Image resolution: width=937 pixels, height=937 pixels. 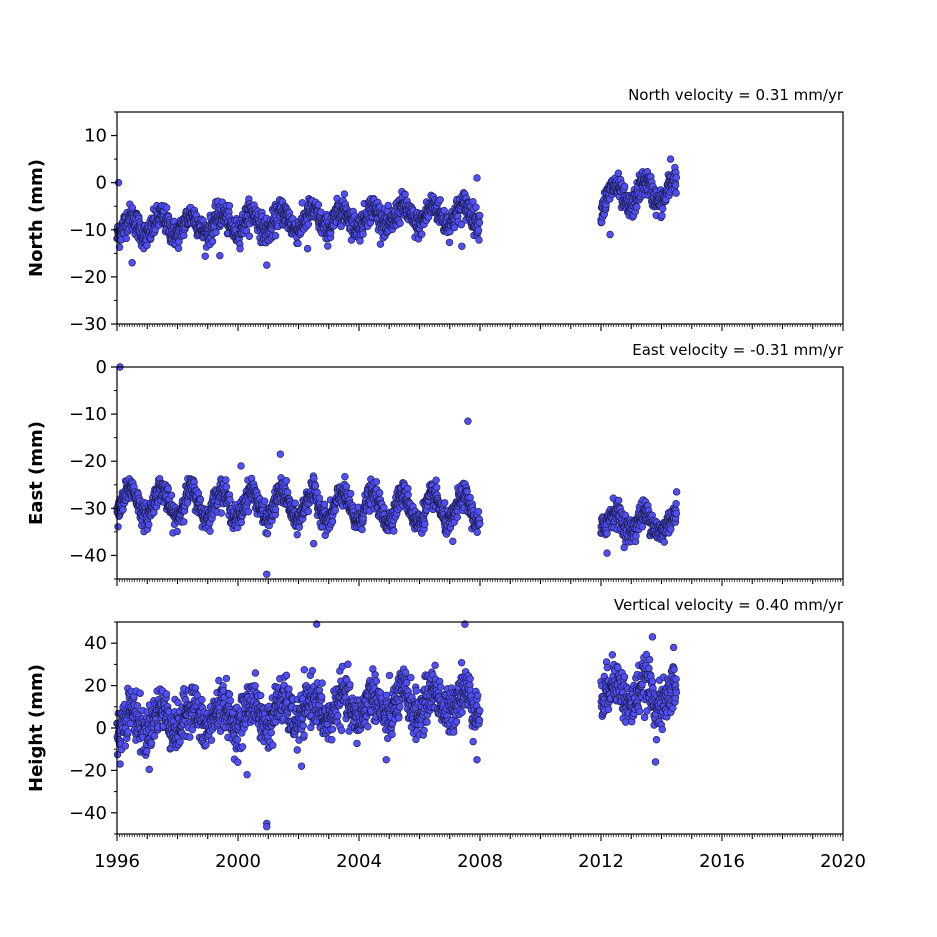 I want to click on north-velocity-title: North velocity = 0.31 mm/yr, so click(x=736, y=95).